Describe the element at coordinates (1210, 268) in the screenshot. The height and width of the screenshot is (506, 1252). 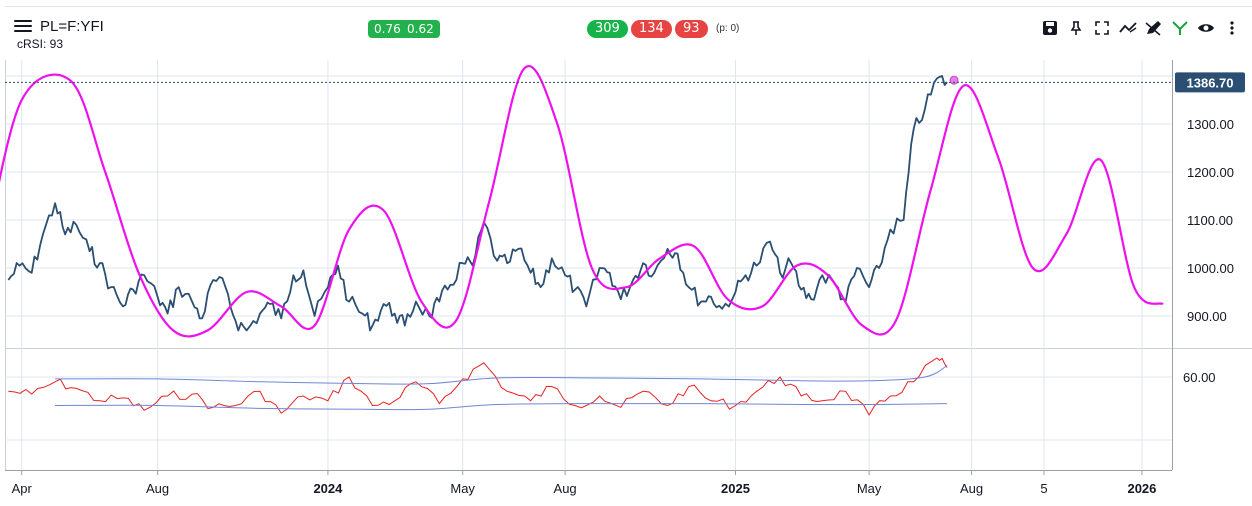
I see `y-tick-label: 1000.00` at that location.